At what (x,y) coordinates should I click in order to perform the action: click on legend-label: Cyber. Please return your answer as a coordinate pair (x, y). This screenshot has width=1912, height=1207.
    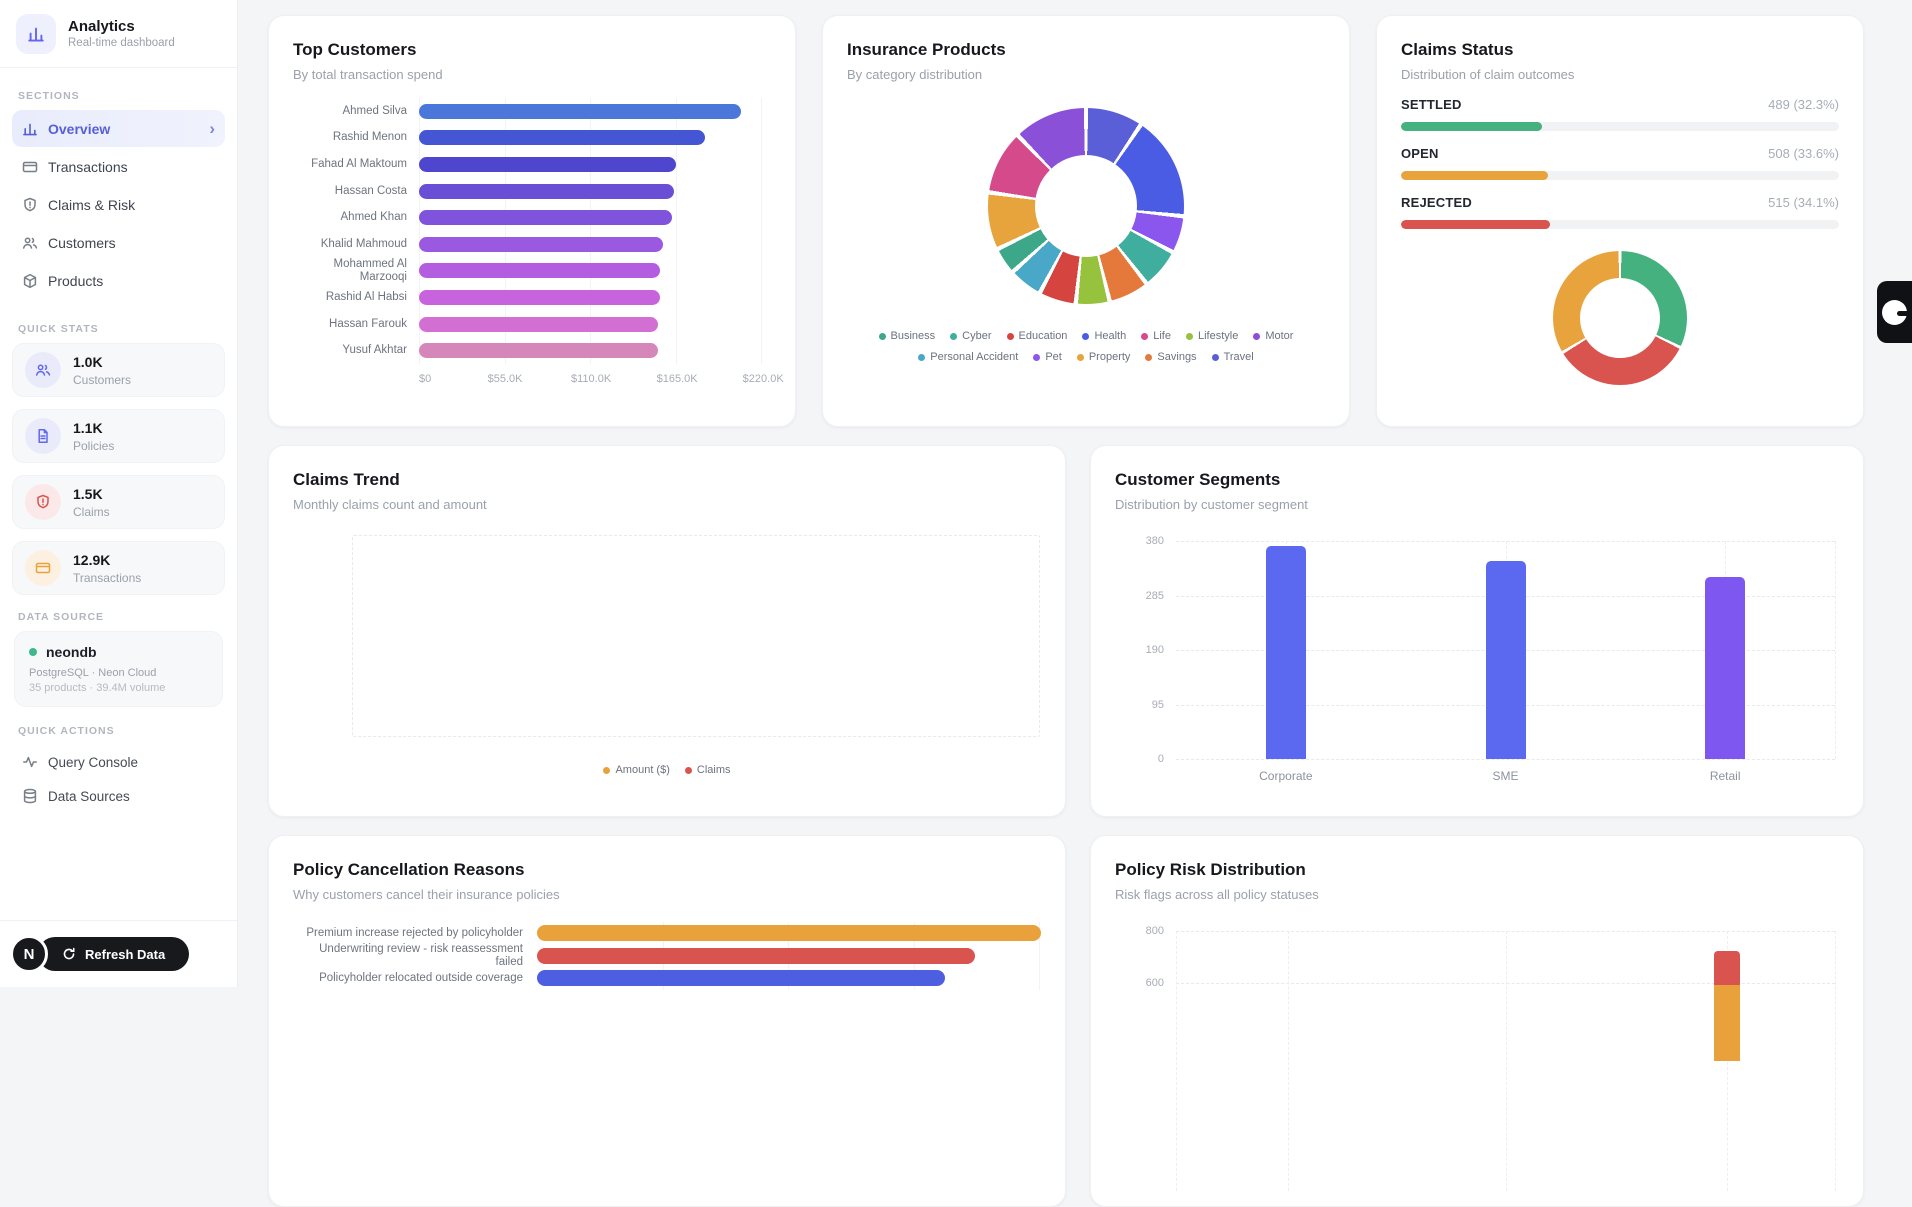
    Looking at the image, I should click on (977, 336).